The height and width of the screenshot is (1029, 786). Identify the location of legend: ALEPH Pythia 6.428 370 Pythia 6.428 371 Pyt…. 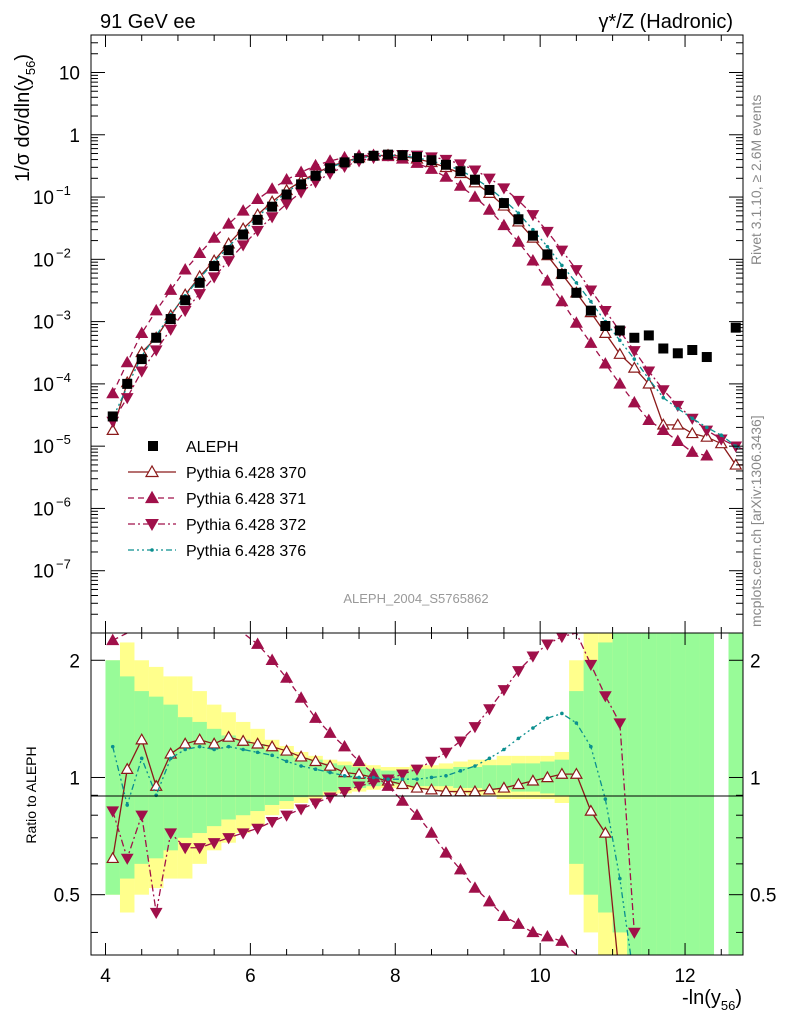
(217, 499).